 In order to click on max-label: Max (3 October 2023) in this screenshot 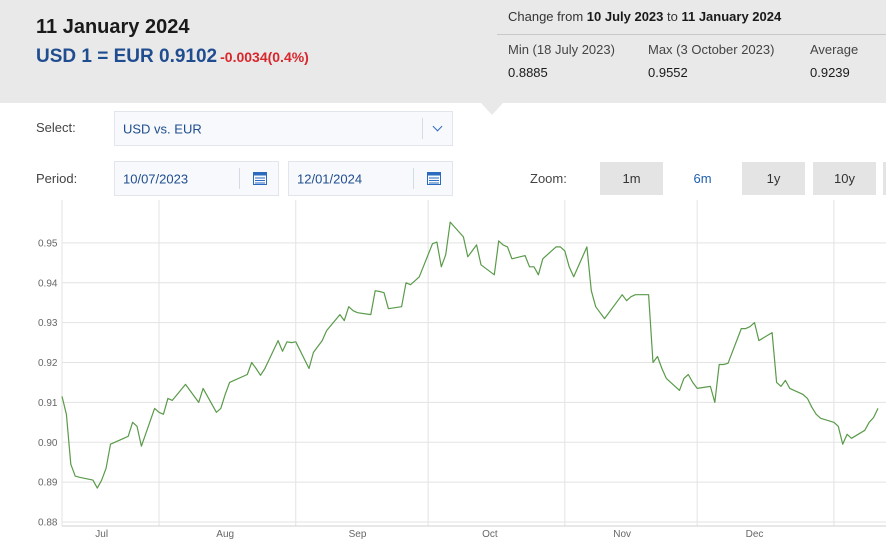, I will do `click(711, 49)`.